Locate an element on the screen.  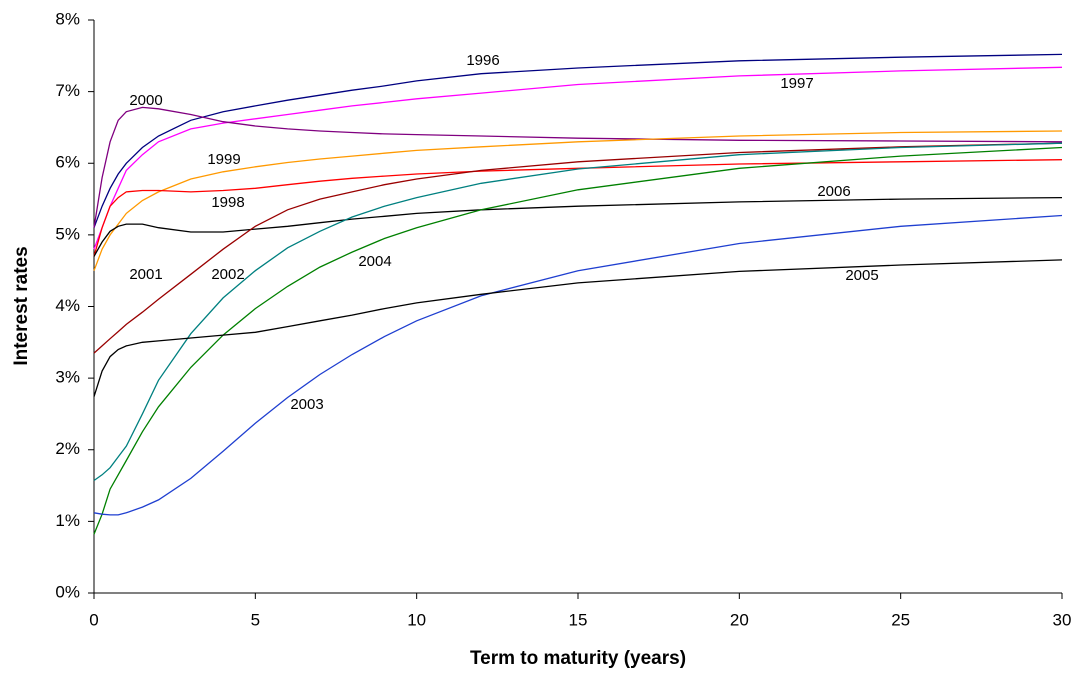
x-tick-label: 0 is located at coordinates (93, 619).